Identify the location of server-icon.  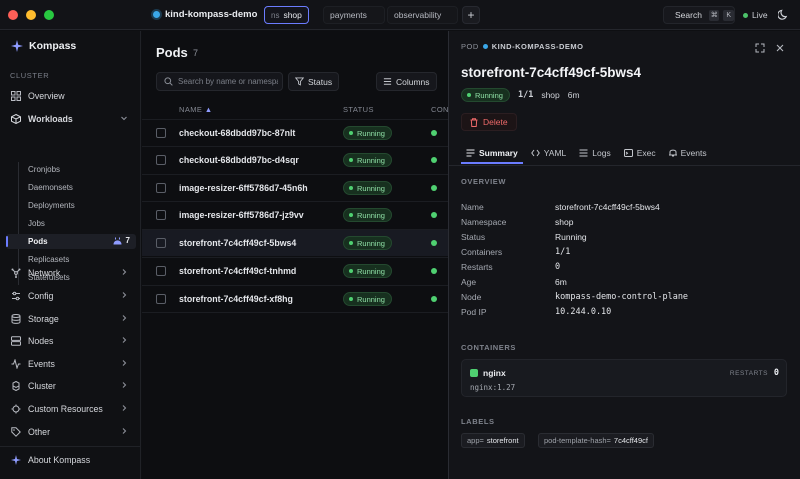
(16, 340).